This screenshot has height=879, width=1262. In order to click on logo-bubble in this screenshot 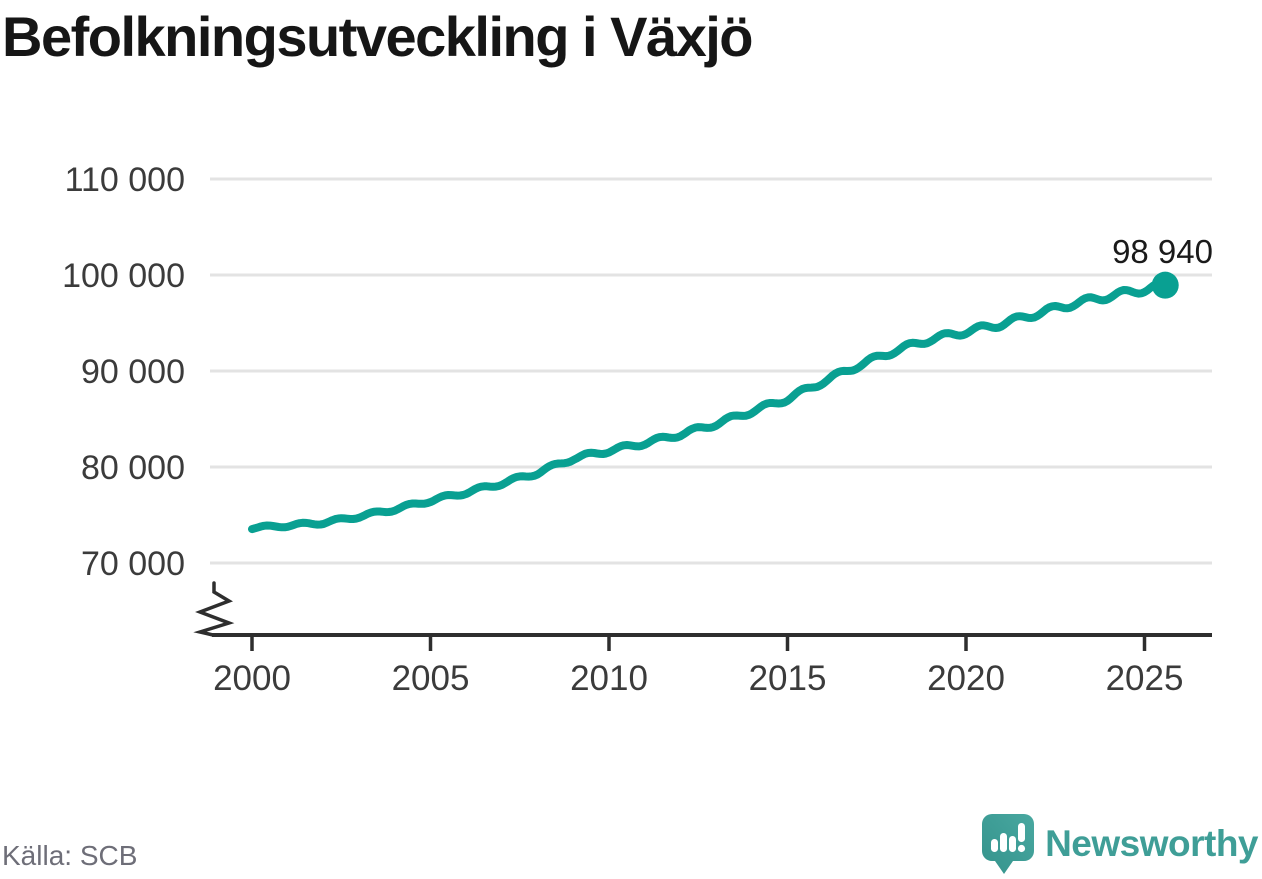, I will do `click(1008, 844)`.